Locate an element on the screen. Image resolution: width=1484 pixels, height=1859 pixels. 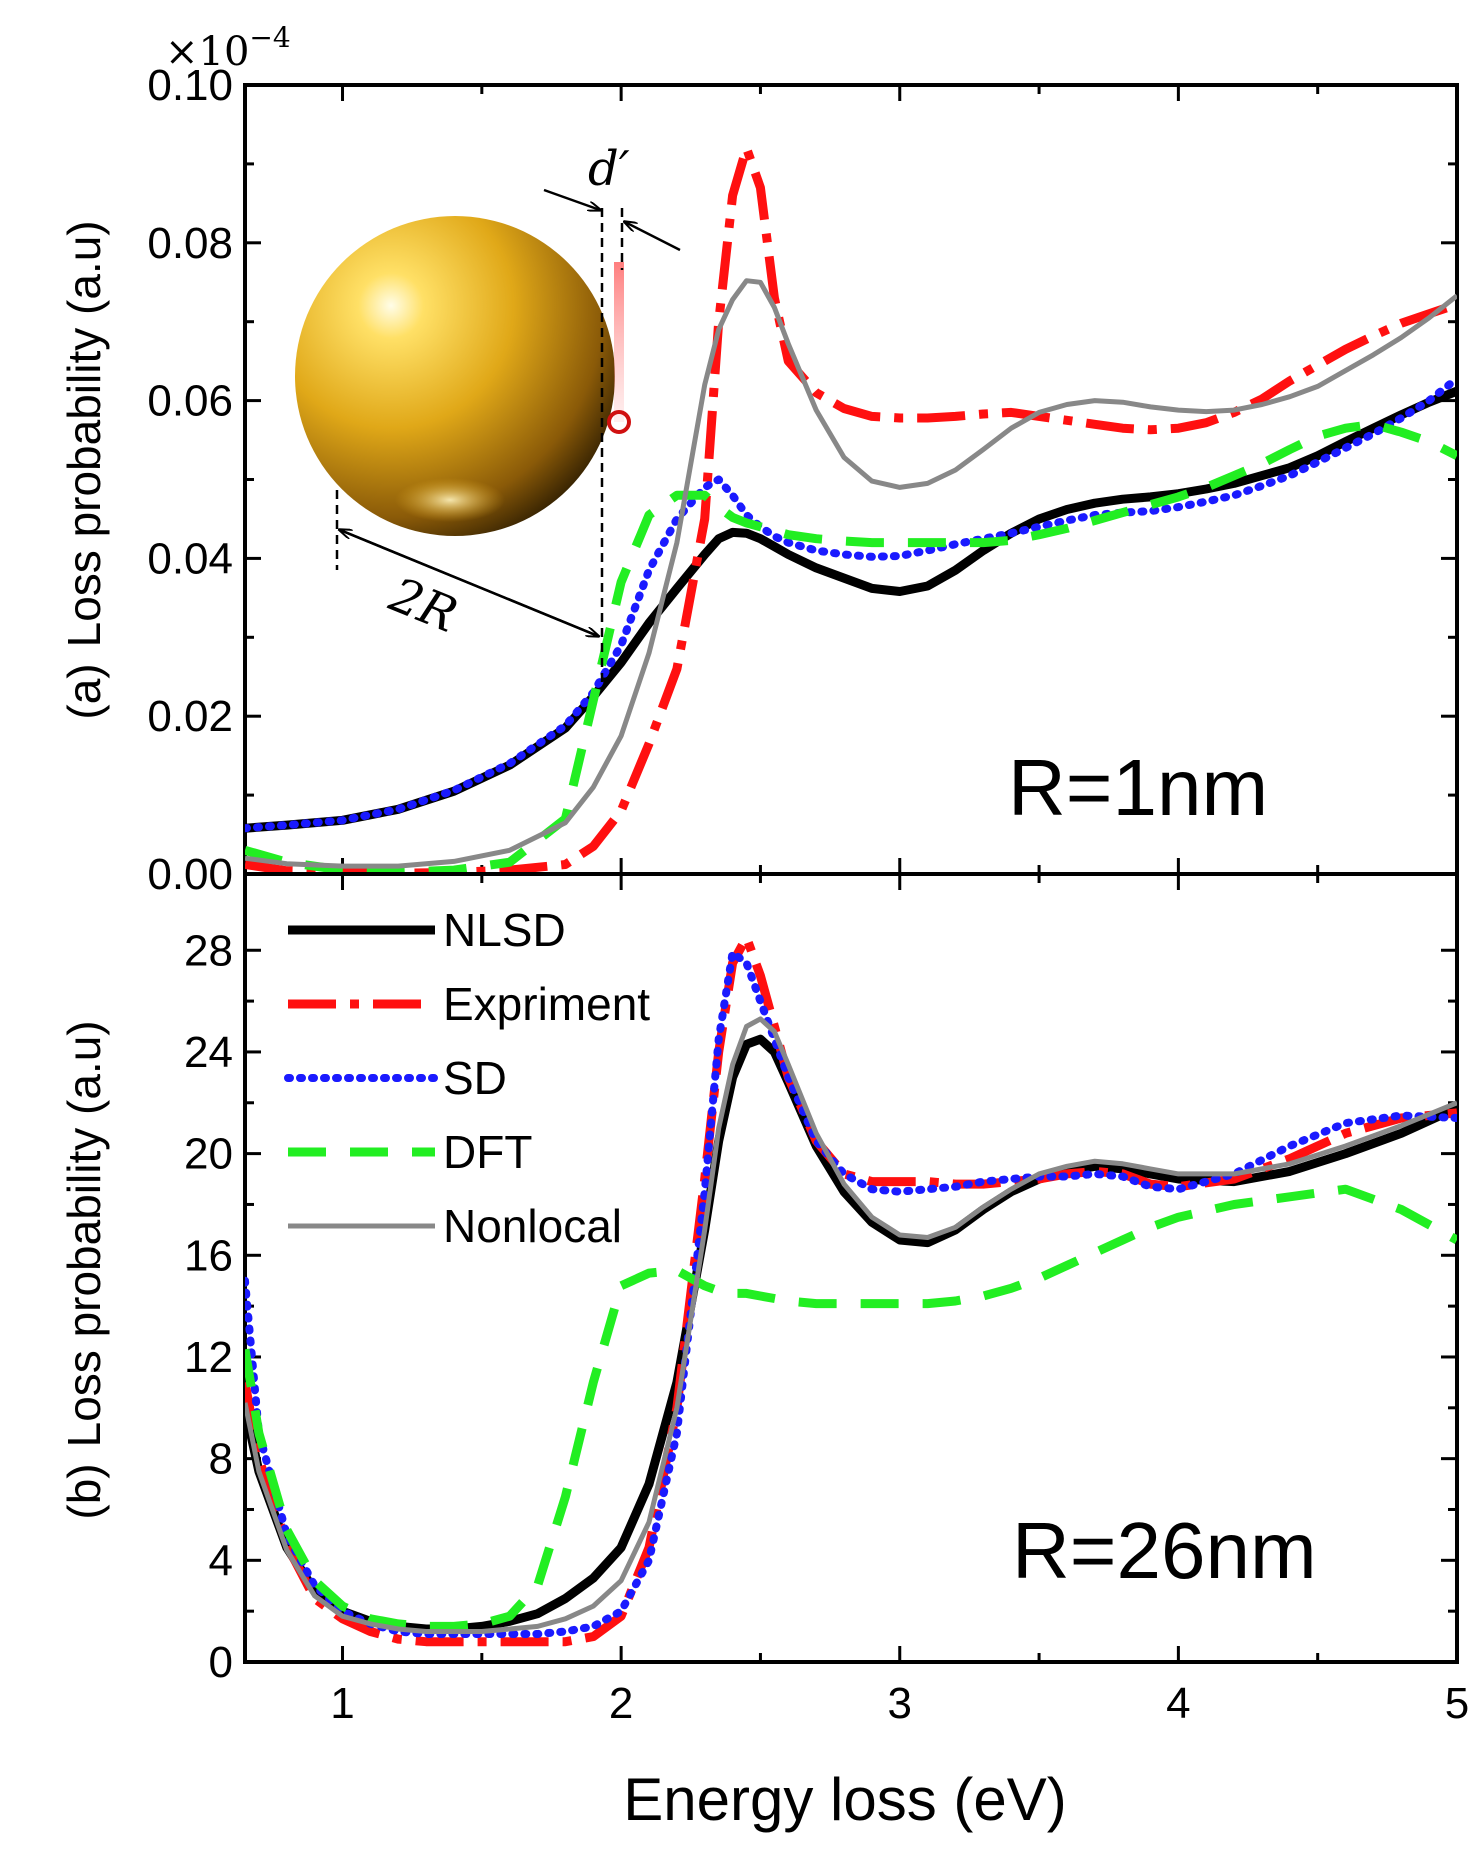
x-tick-label: 1 is located at coordinates (342, 1703).